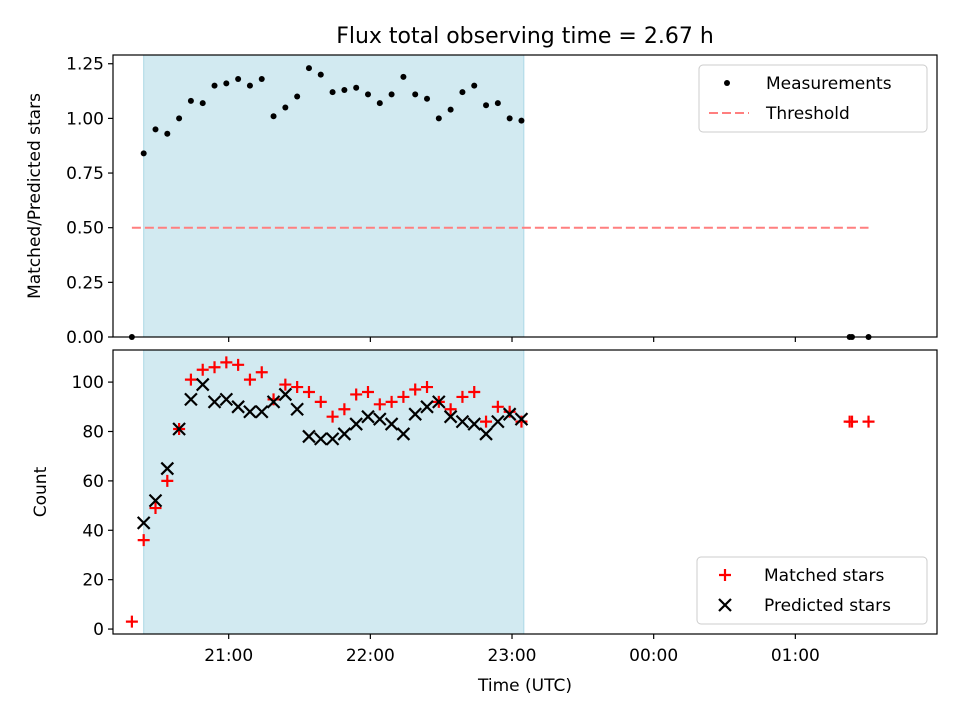 This screenshot has width=960, height=720. I want to click on y-tick-label: 100, so click(88, 383).